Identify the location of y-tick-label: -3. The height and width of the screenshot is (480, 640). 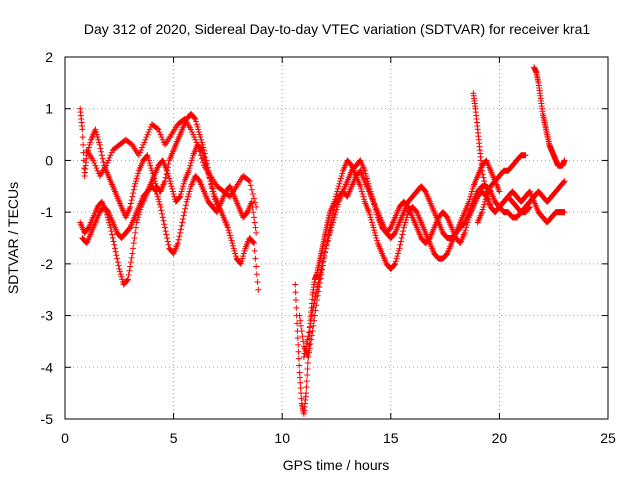
(47, 316).